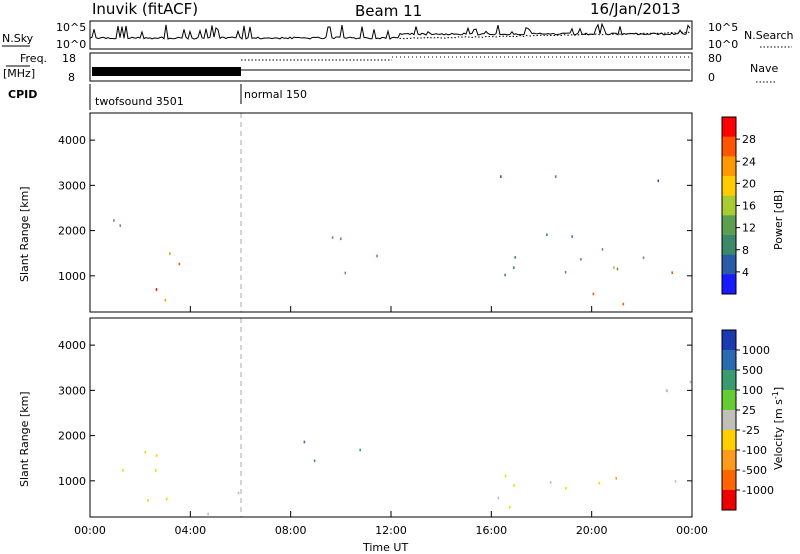  I want to click on velocity-colorbar-label: Velocity [m s-1], so click(778, 428).